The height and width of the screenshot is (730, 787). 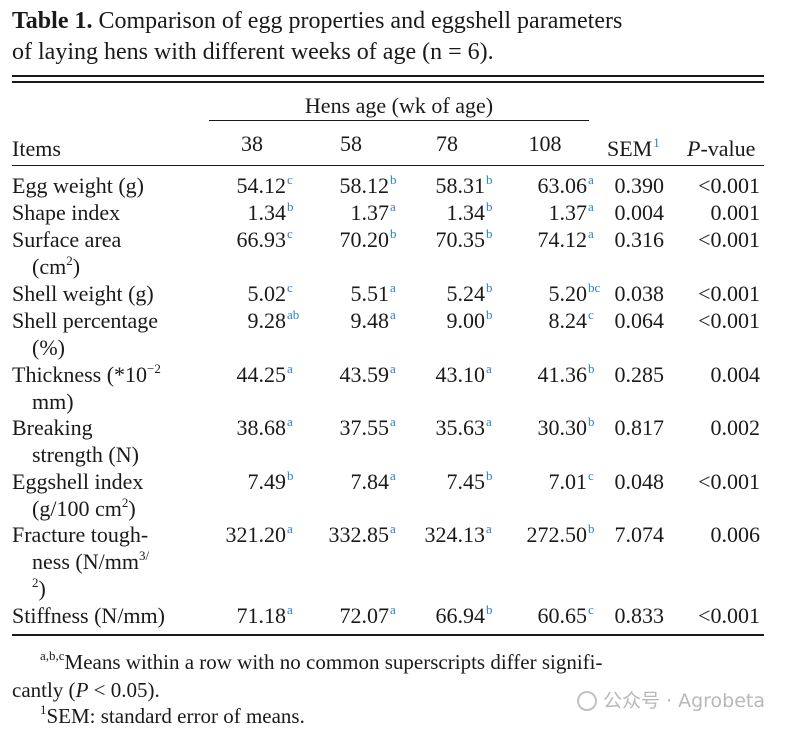 I want to click on row-label-text: Egg weight (g), so click(x=78, y=185).